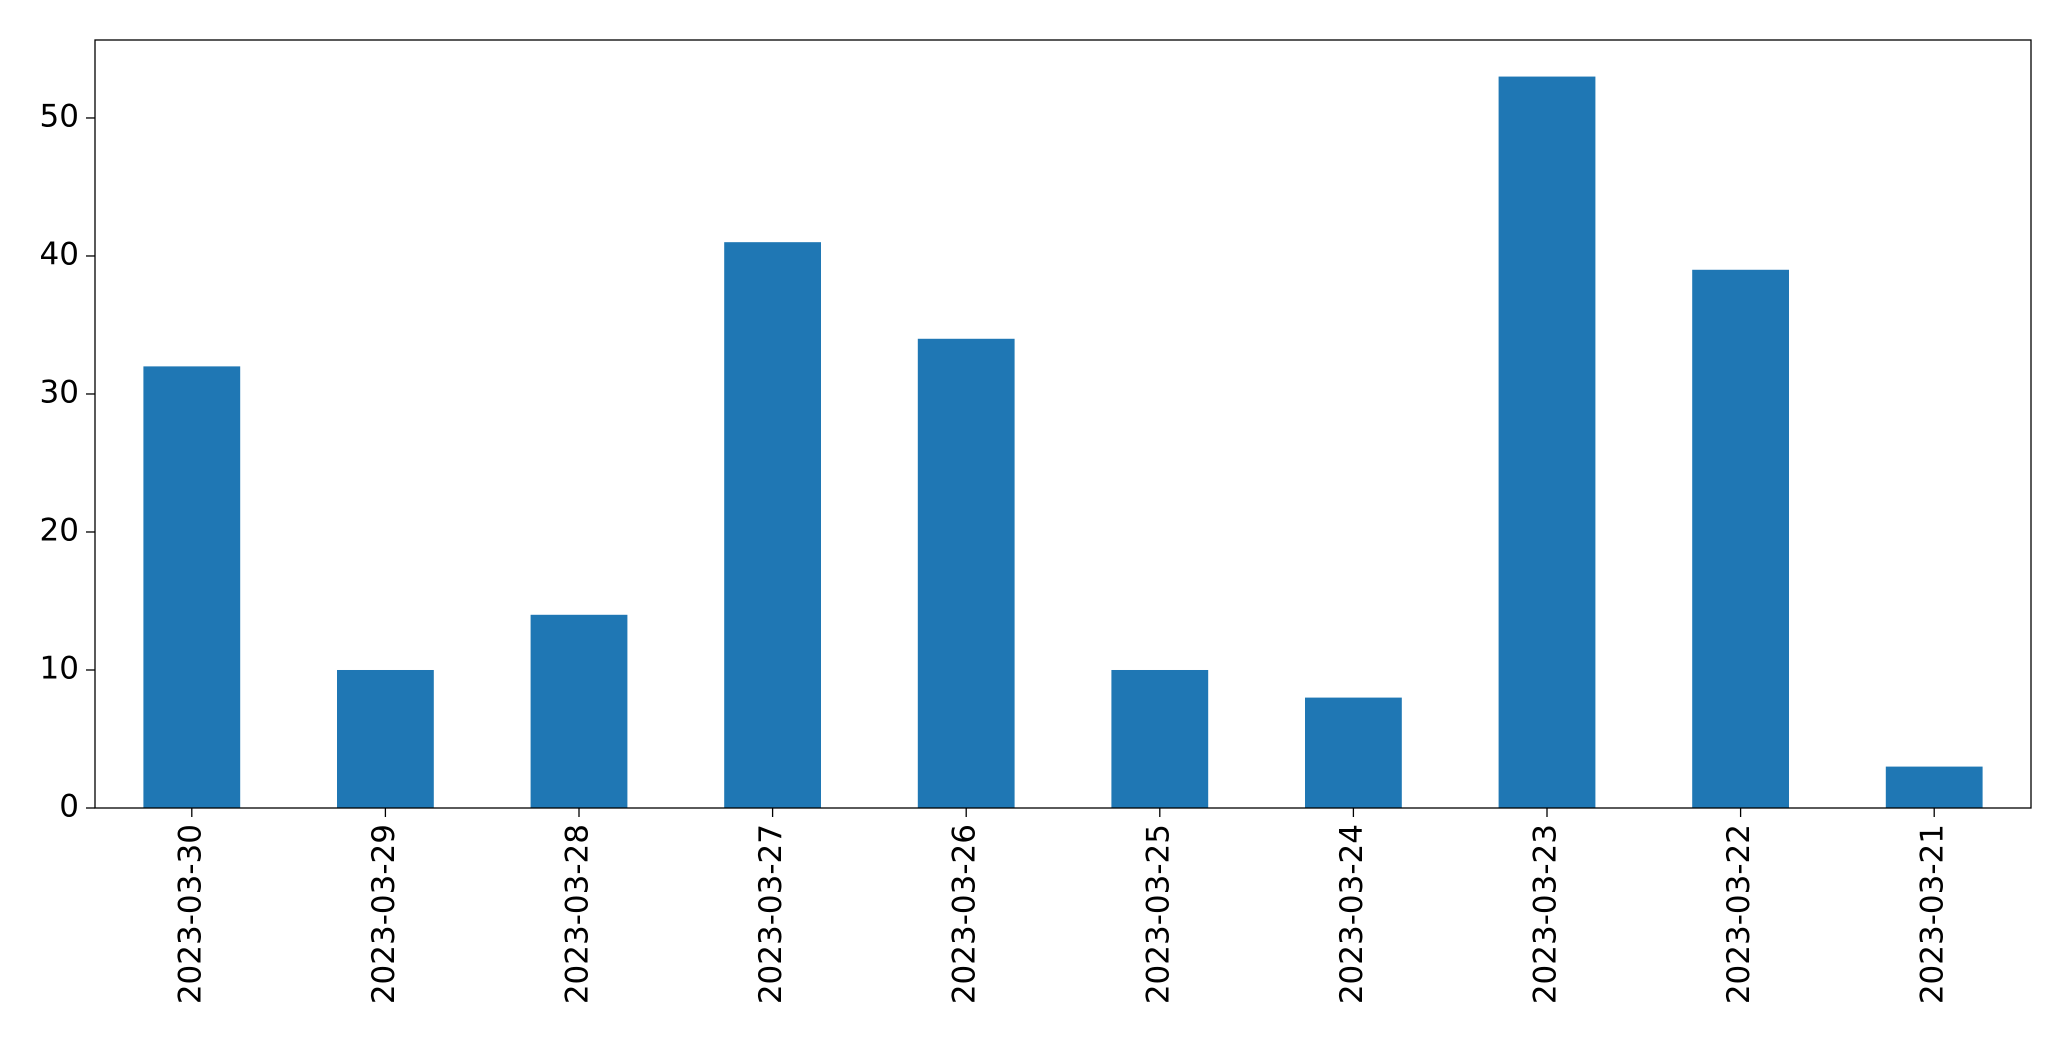  I want to click on y-tick-label: 10, so click(59, 668).